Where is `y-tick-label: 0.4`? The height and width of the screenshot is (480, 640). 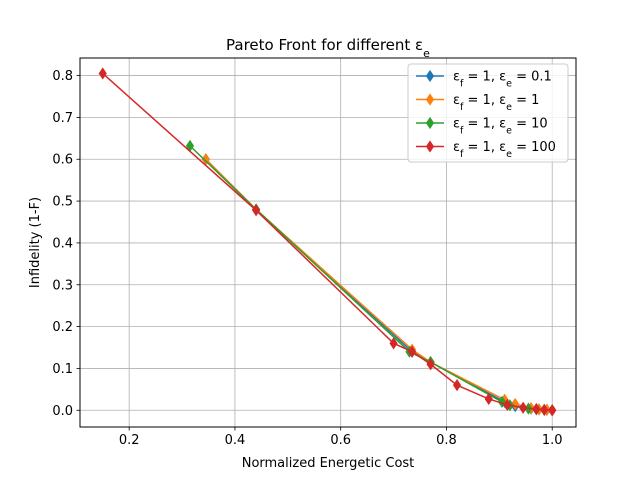
y-tick-label: 0.4 is located at coordinates (62, 243).